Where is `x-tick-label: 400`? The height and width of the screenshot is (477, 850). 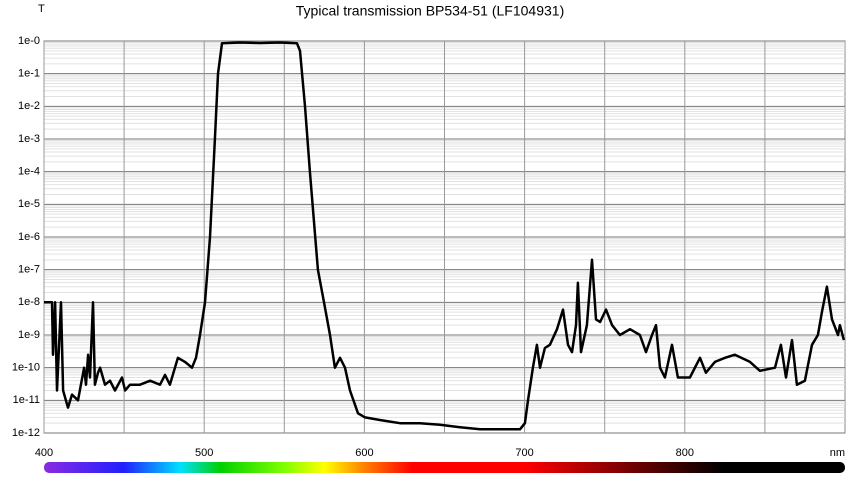
x-tick-label: 400 is located at coordinates (44, 453).